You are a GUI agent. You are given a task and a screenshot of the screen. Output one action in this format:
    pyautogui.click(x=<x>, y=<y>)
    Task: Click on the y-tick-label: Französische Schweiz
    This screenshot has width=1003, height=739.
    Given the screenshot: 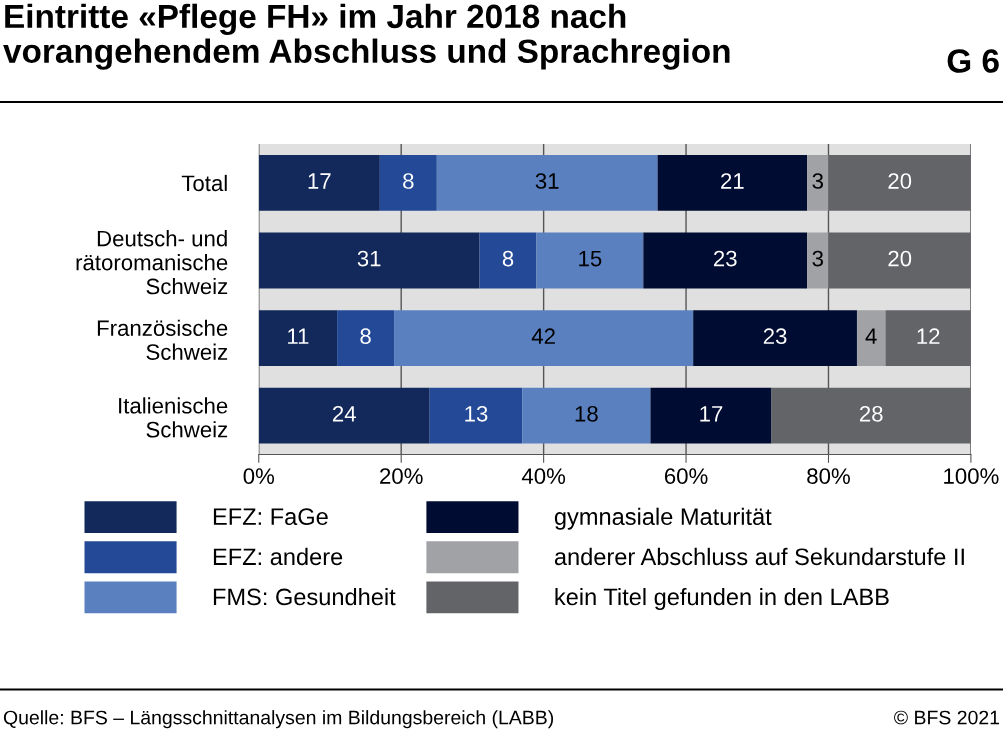 What is the action you would take?
    pyautogui.click(x=162, y=339)
    